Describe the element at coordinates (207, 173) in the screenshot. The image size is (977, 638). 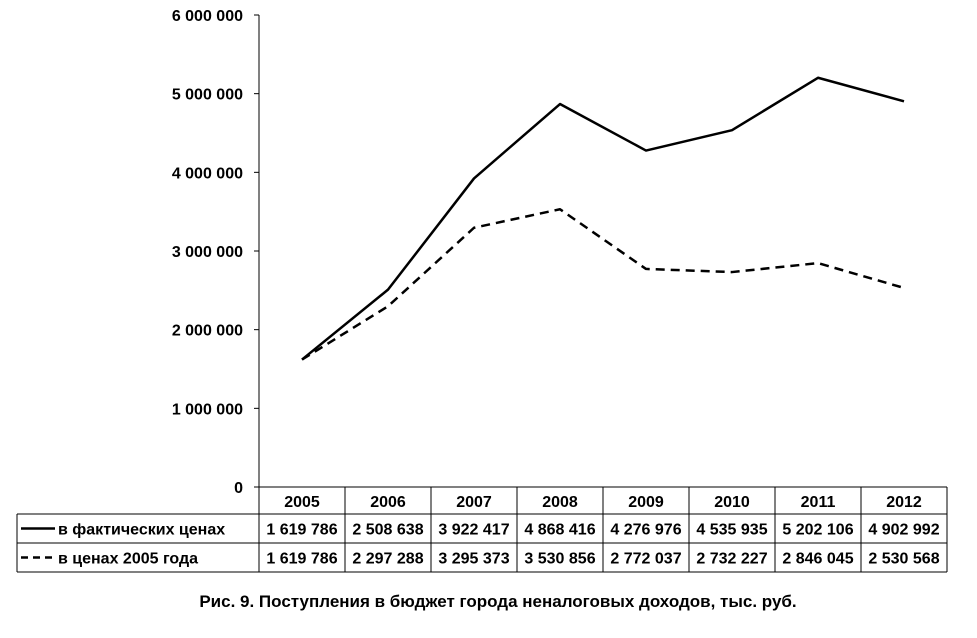
I see `y-tick-label: 4 000 000` at that location.